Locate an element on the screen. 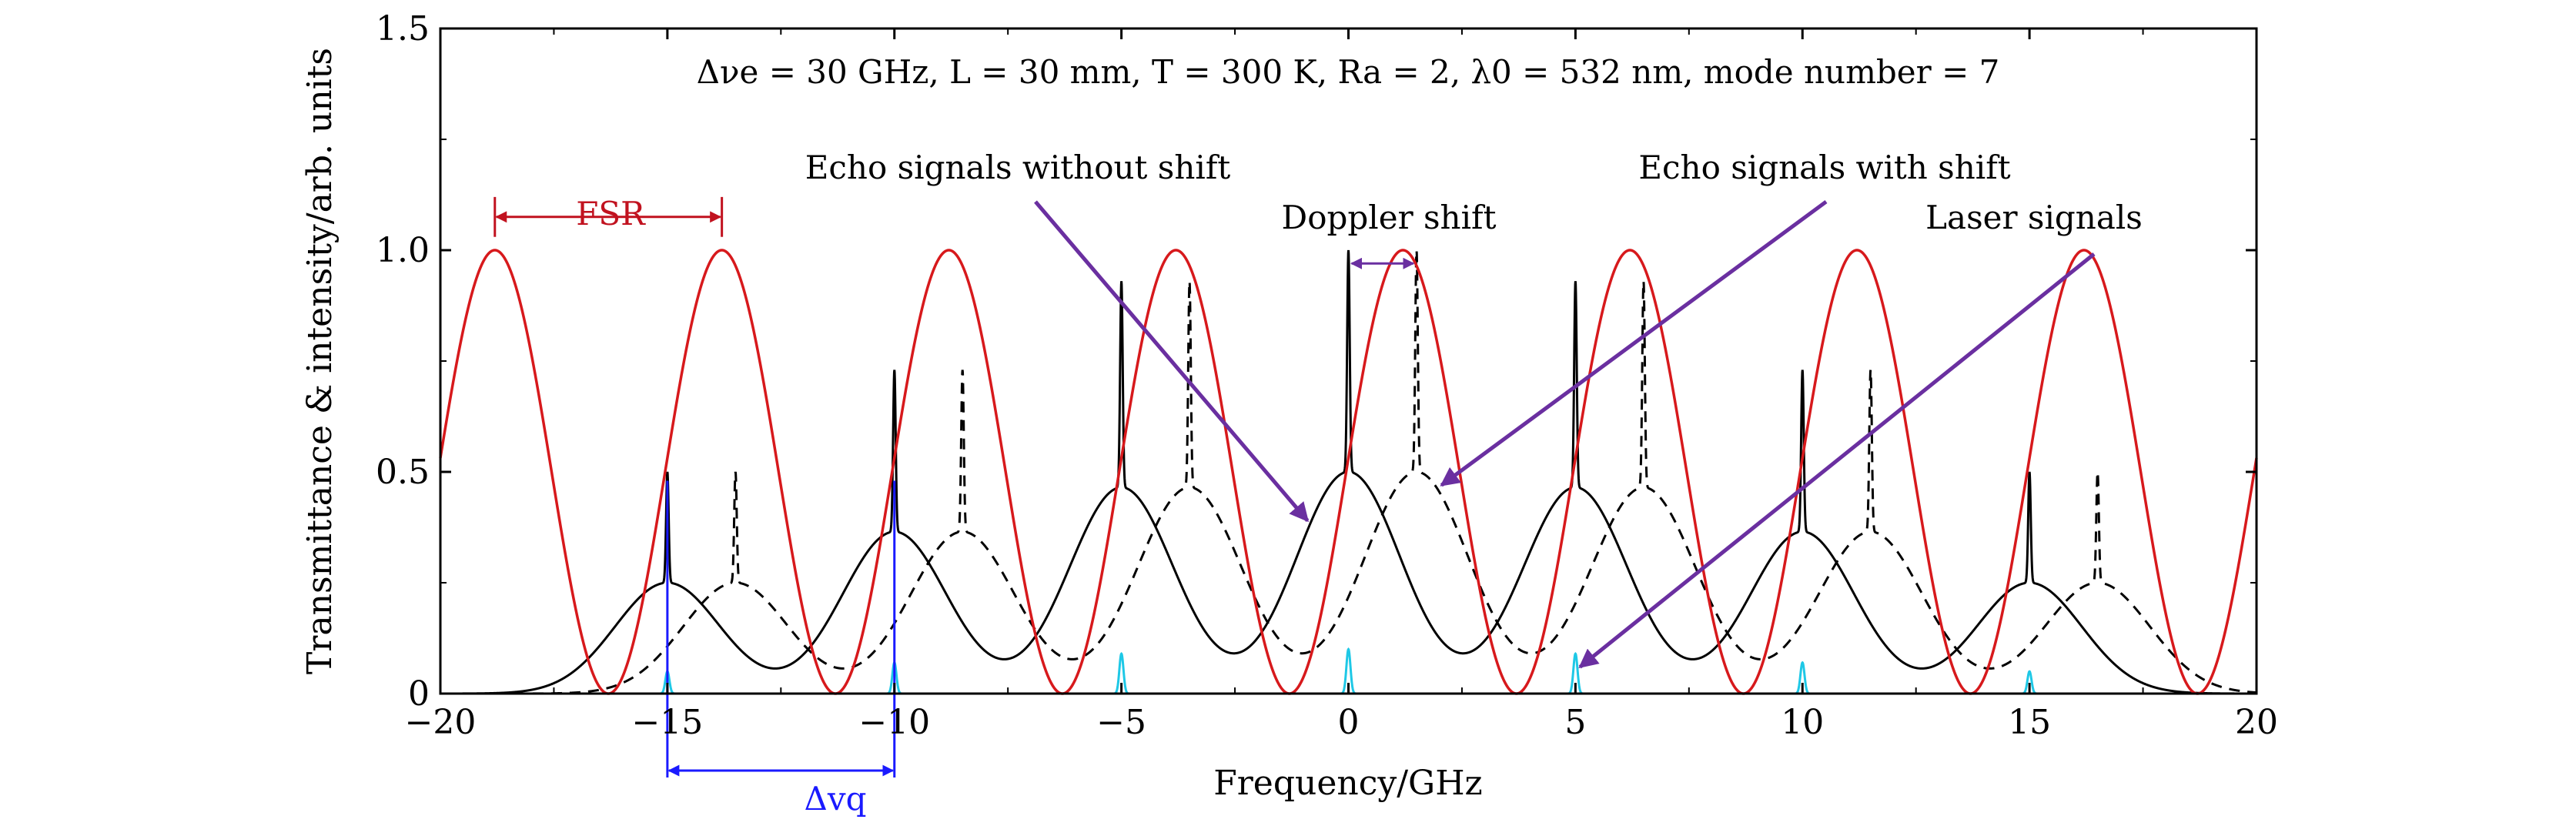 This screenshot has height=826, width=2576. delta-vq-label: Δvq is located at coordinates (836, 799).